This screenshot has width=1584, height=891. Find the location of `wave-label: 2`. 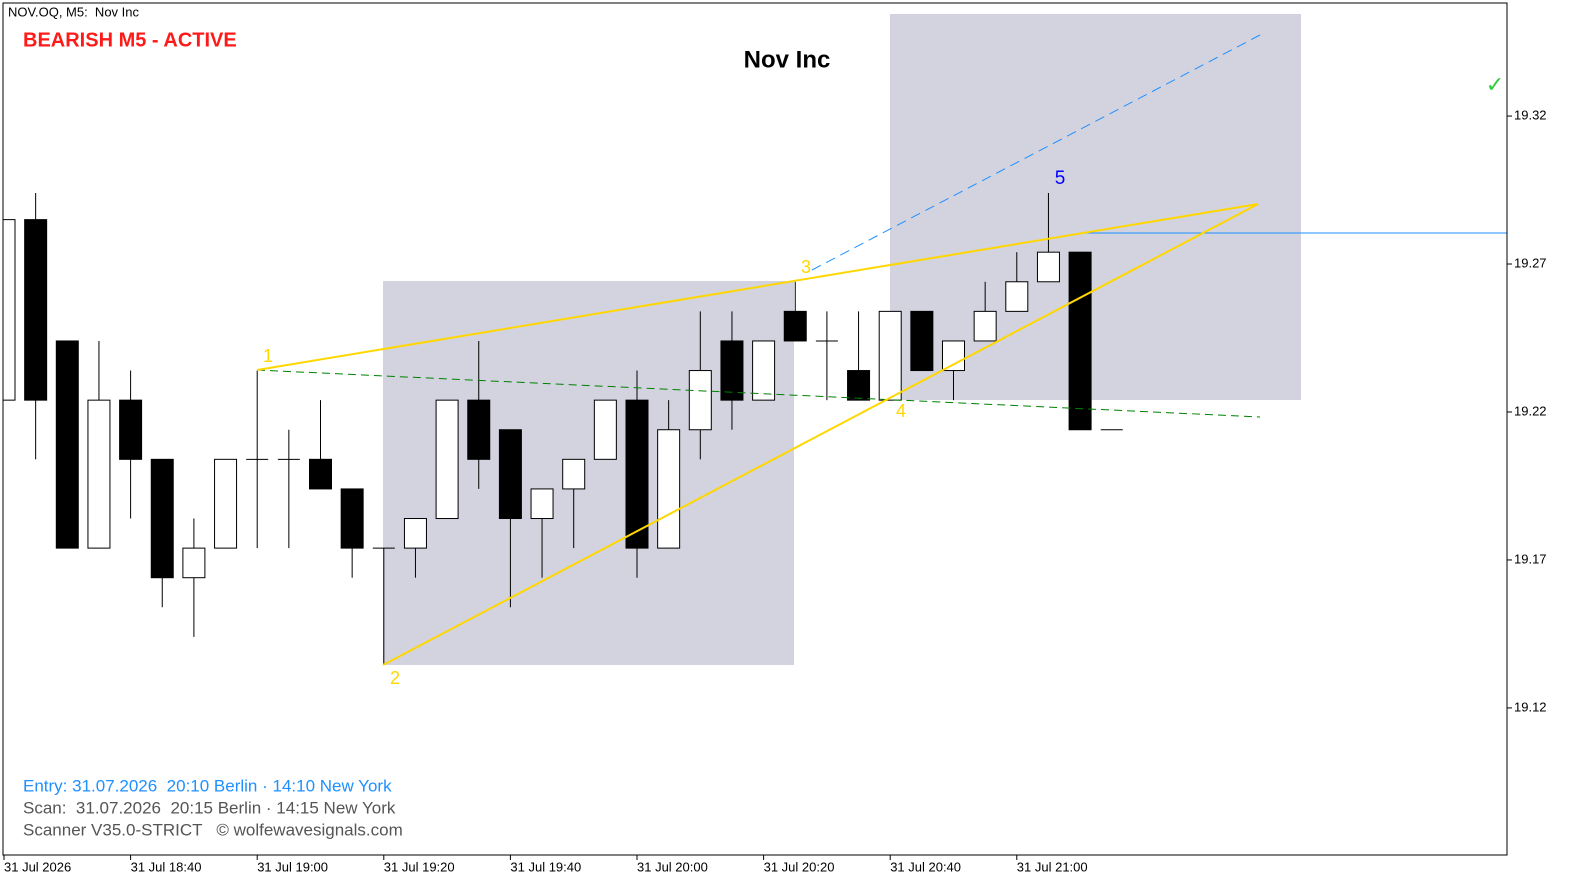

wave-label: 2 is located at coordinates (395, 678).